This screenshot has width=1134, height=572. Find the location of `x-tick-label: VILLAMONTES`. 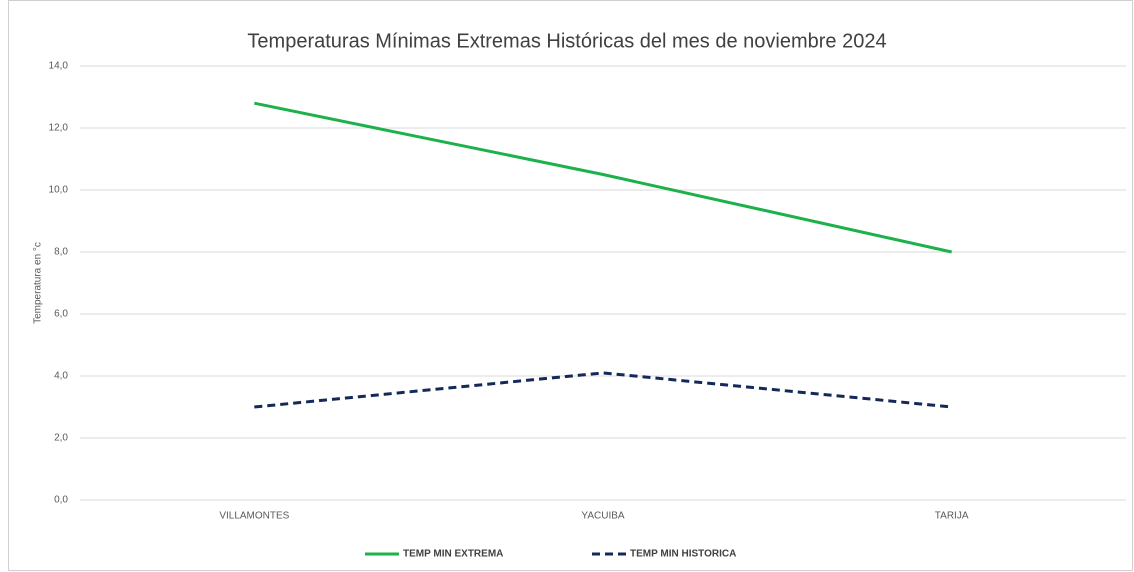

x-tick-label: VILLAMONTES is located at coordinates (254, 516).